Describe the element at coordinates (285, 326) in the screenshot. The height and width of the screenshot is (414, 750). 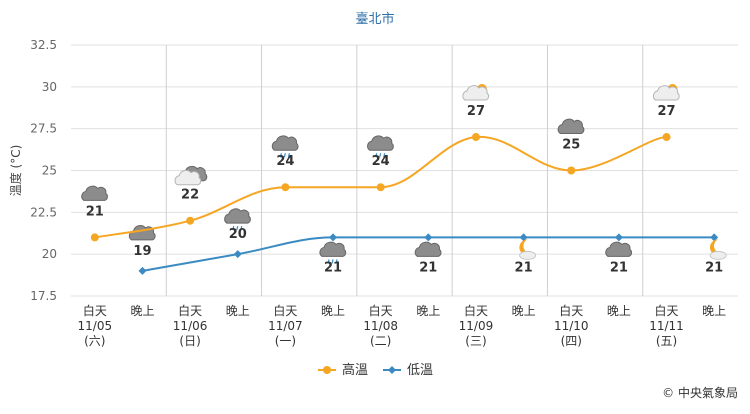
I see `x-tick-date: 11/07` at that location.